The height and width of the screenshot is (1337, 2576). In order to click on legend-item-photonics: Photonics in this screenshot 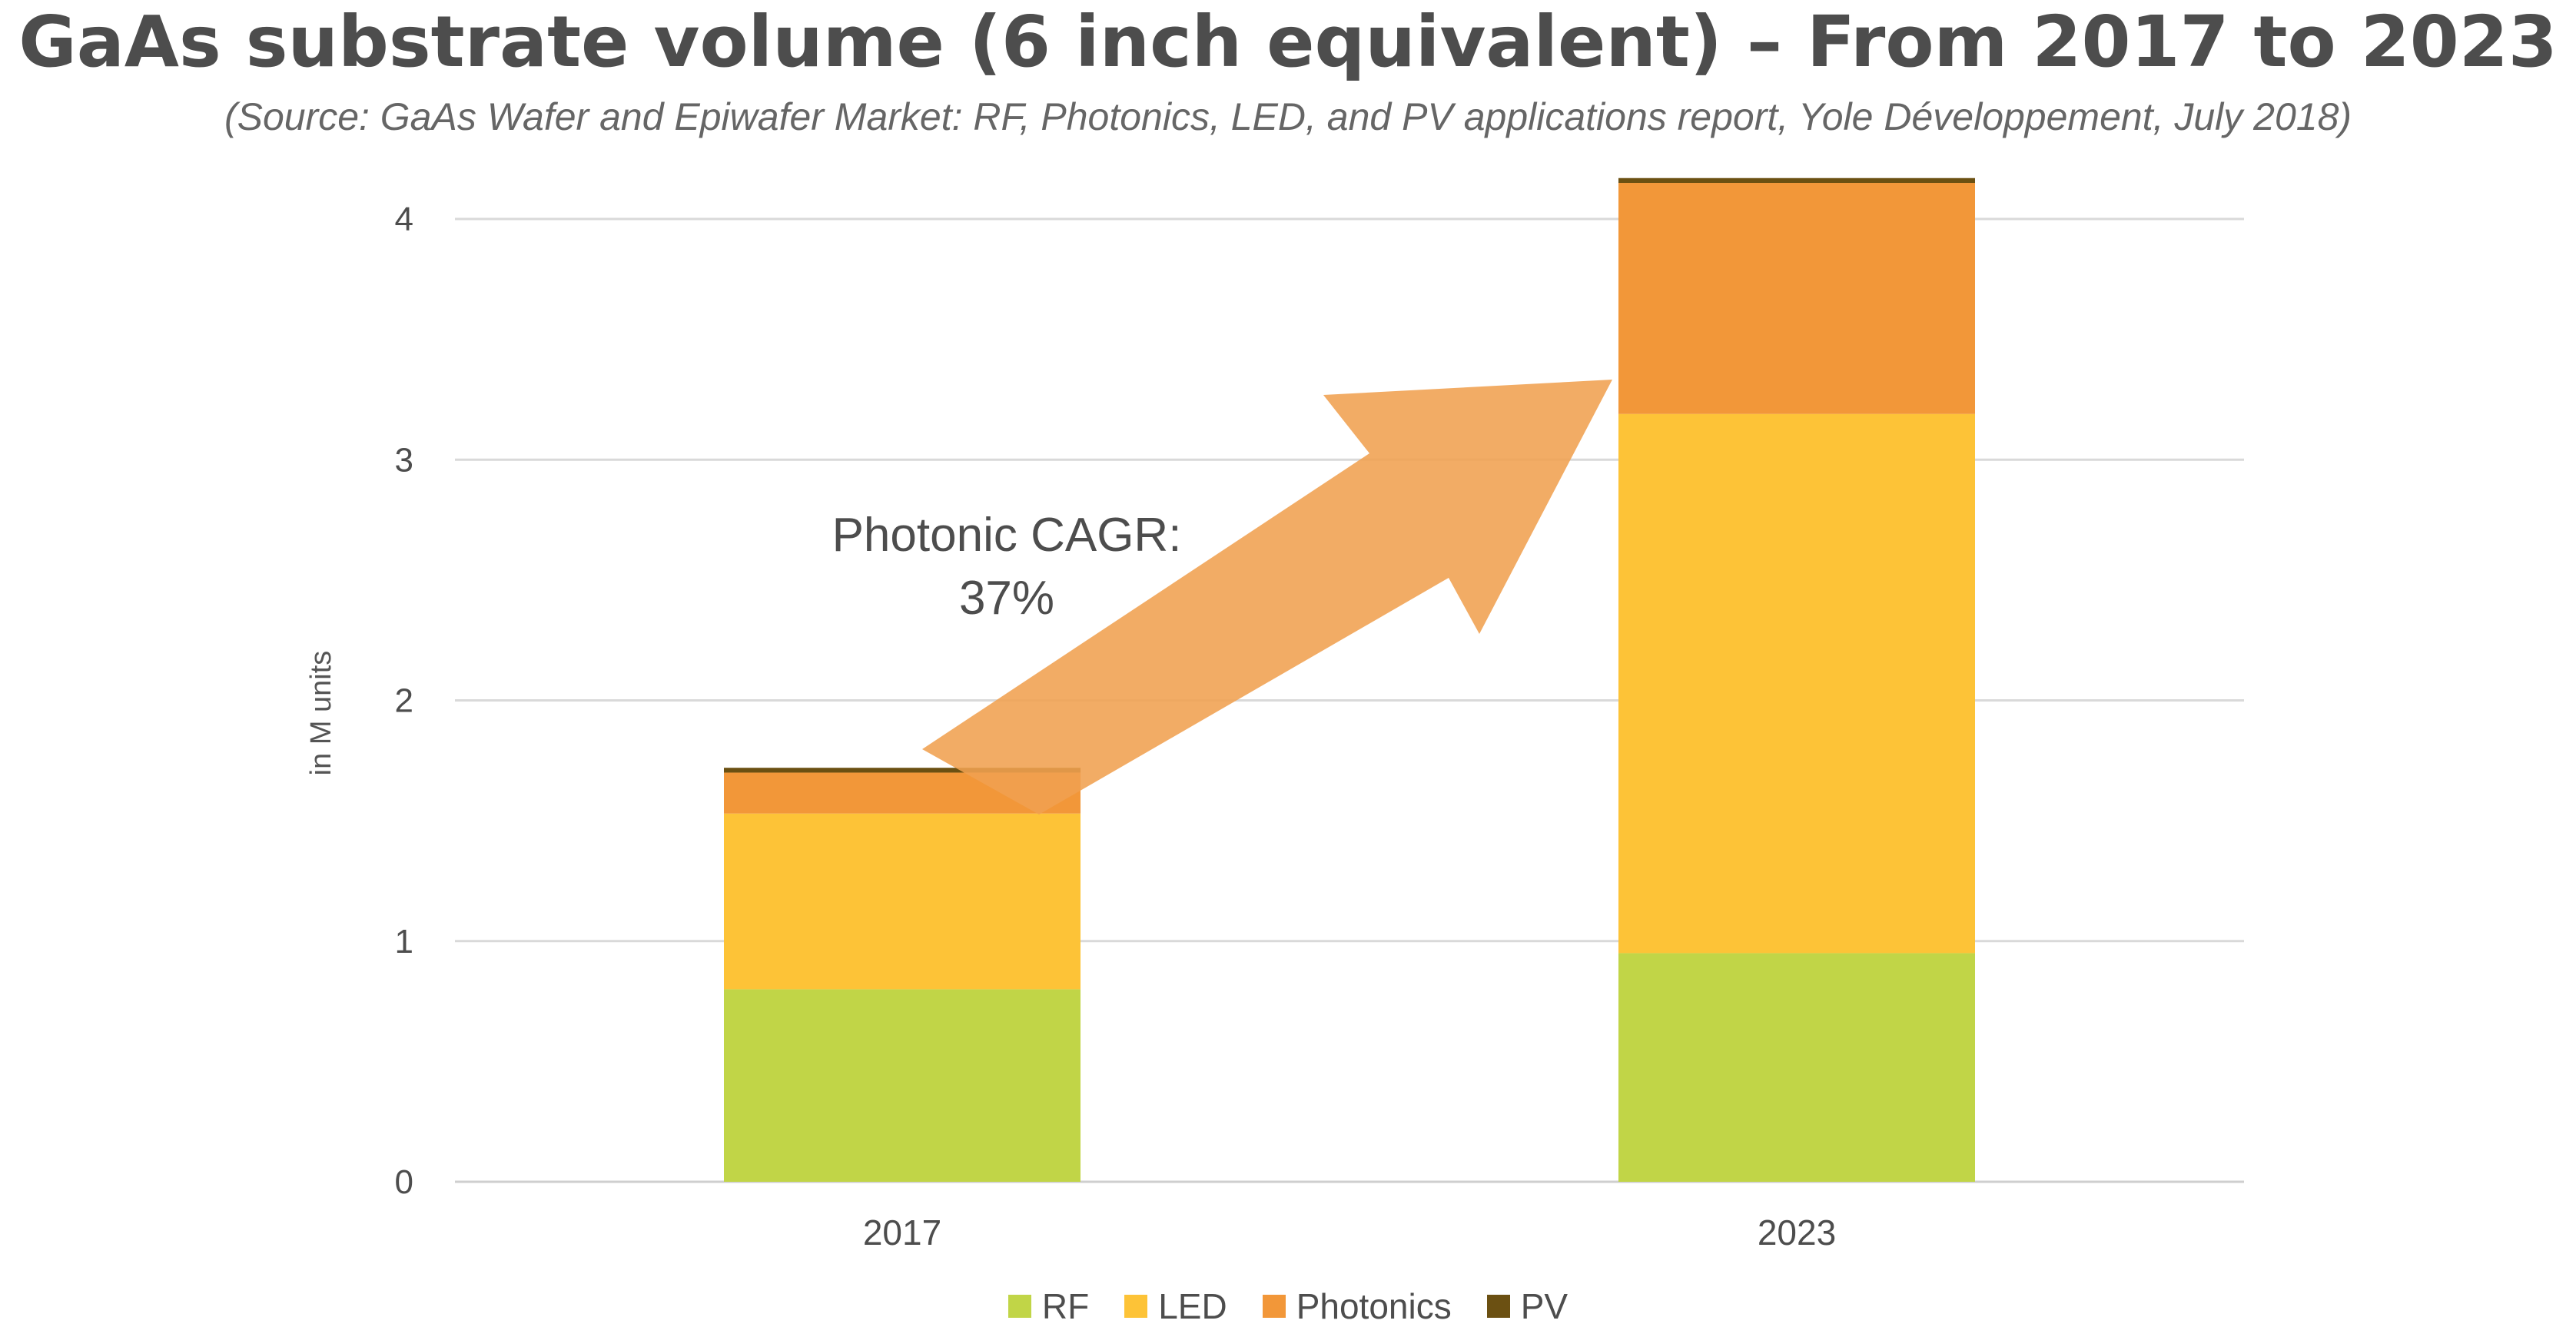, I will do `click(1357, 1306)`.